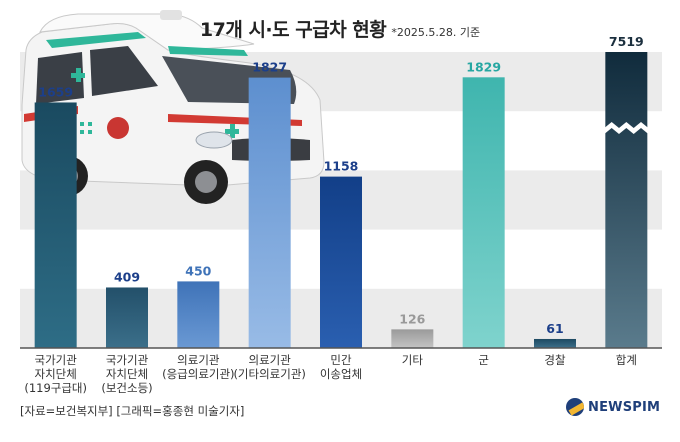 This screenshot has height=442, width=680. Describe the element at coordinates (127, 276) in the screenshot. I see `value-label: 409` at that location.